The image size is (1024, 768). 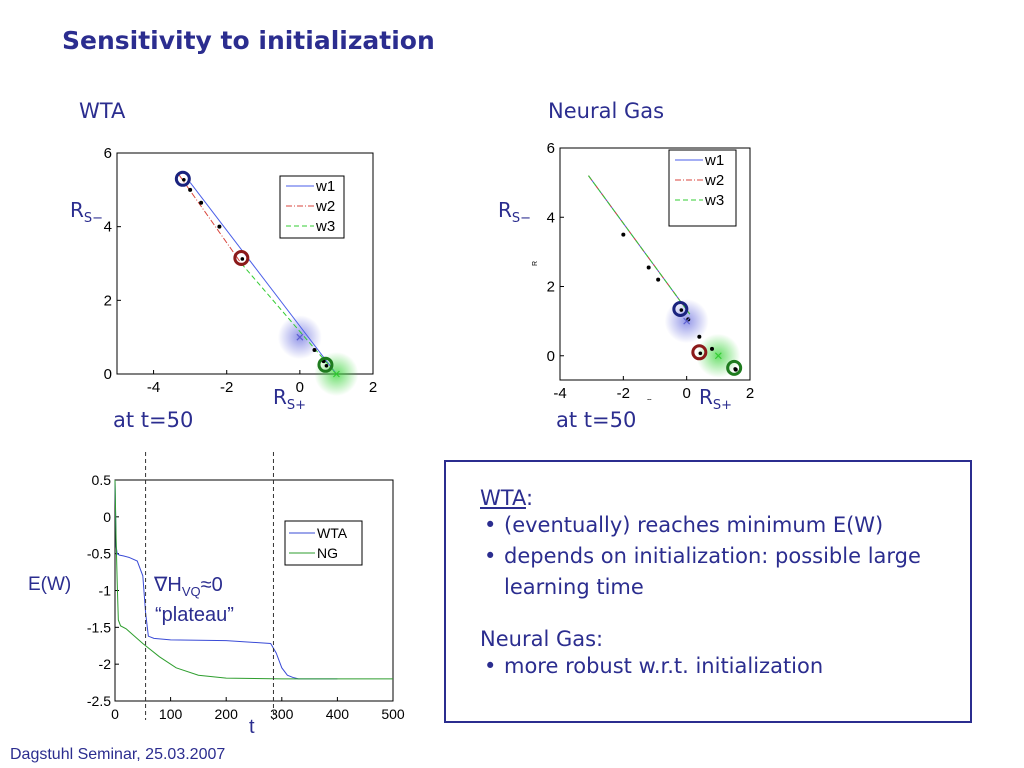 I want to click on time-label-left: at t=50, so click(x=153, y=420).